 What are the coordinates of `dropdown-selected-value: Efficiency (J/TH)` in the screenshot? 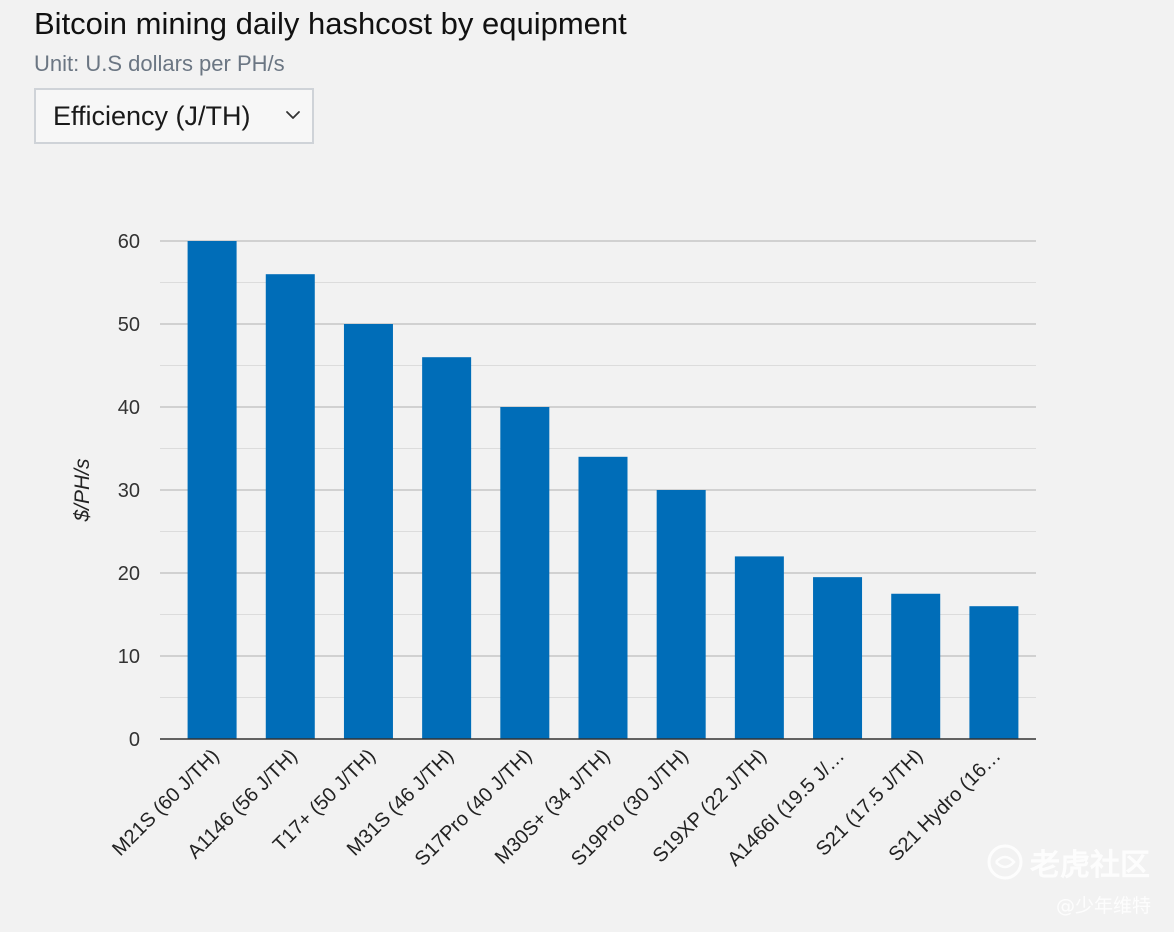 It's located at (152, 115).